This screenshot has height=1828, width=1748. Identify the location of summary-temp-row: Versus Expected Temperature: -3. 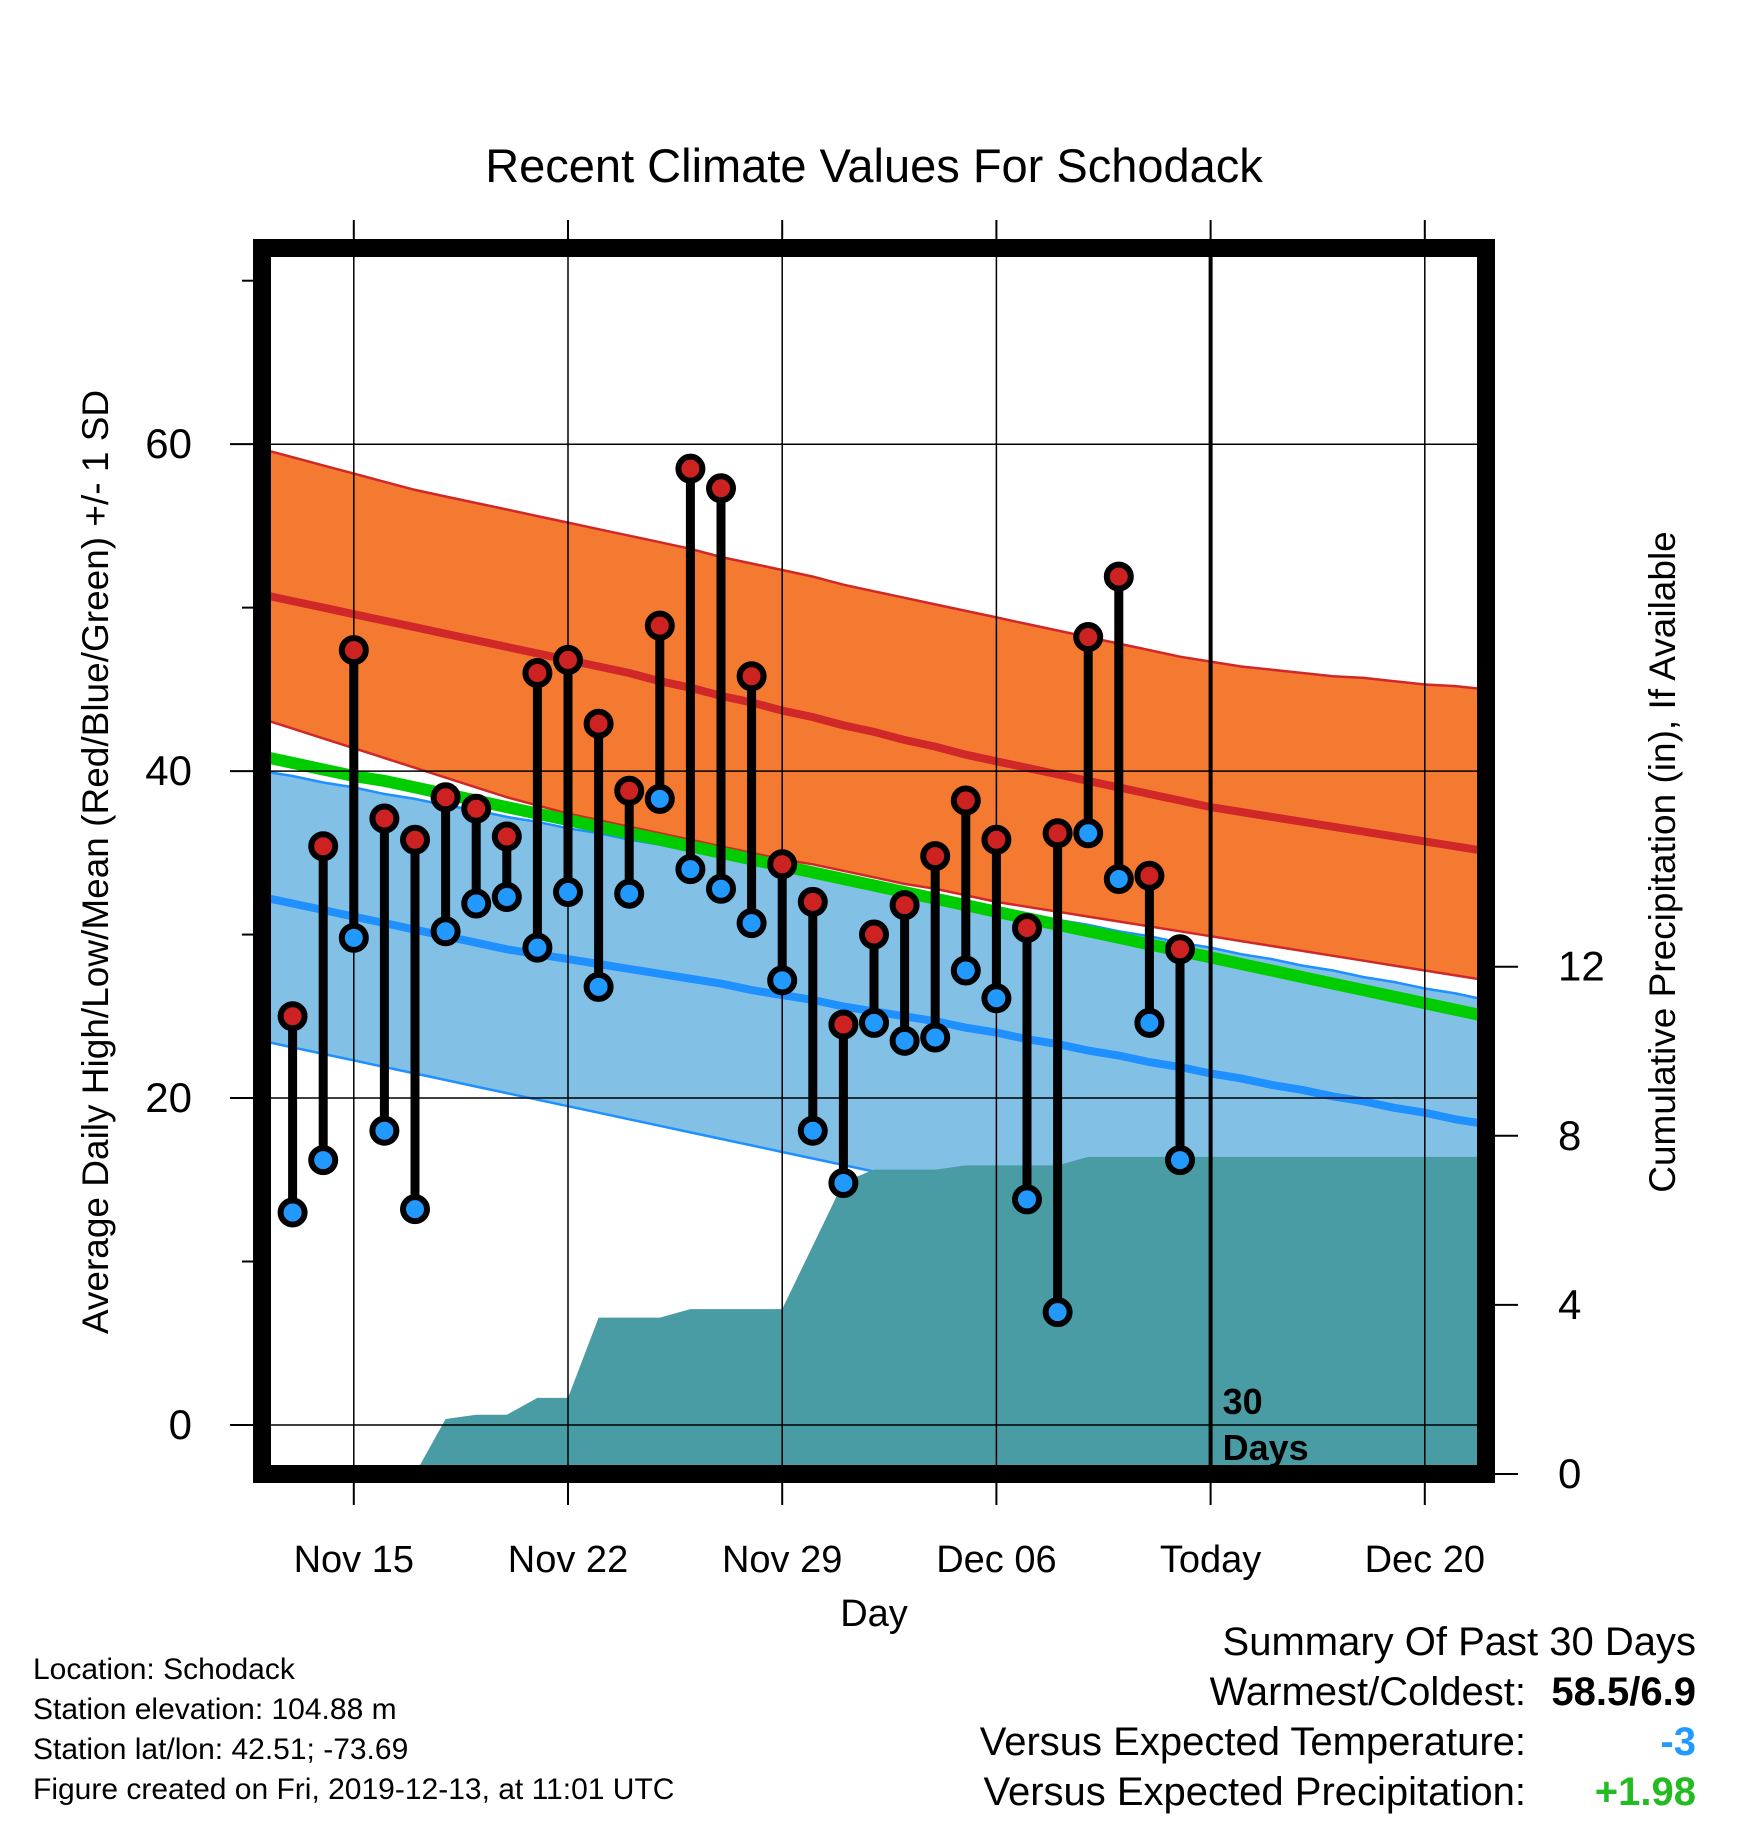
(1338, 1742).